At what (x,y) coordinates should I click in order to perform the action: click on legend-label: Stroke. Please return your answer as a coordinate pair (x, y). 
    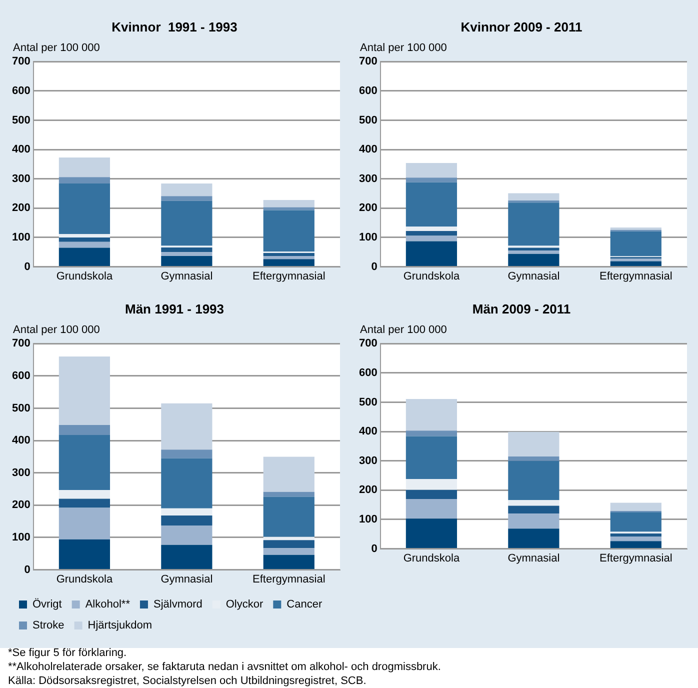
    Looking at the image, I should click on (48, 626).